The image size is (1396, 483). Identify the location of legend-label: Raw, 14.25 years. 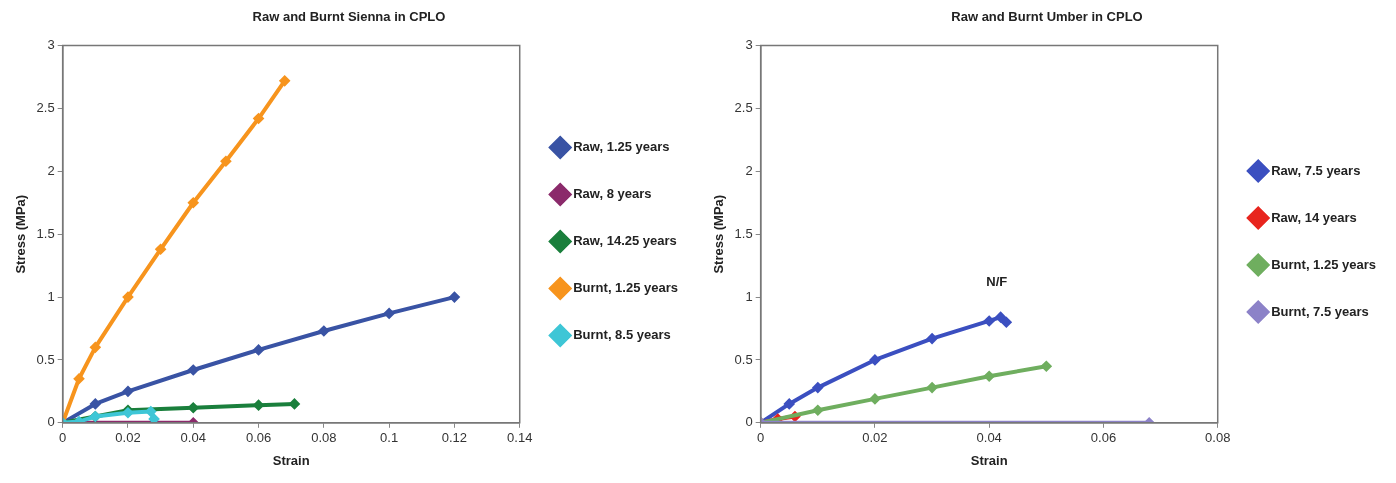
(625, 241).